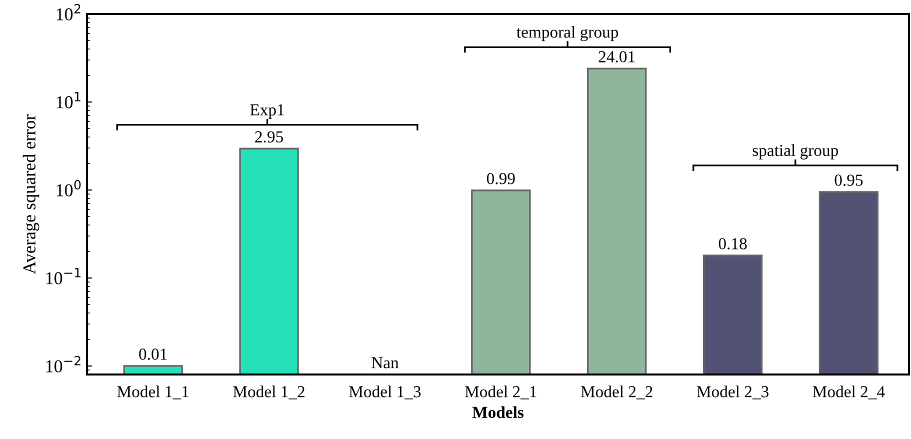 The image size is (911, 439). I want to click on x-tick-label: Model 2_3, so click(732, 393).